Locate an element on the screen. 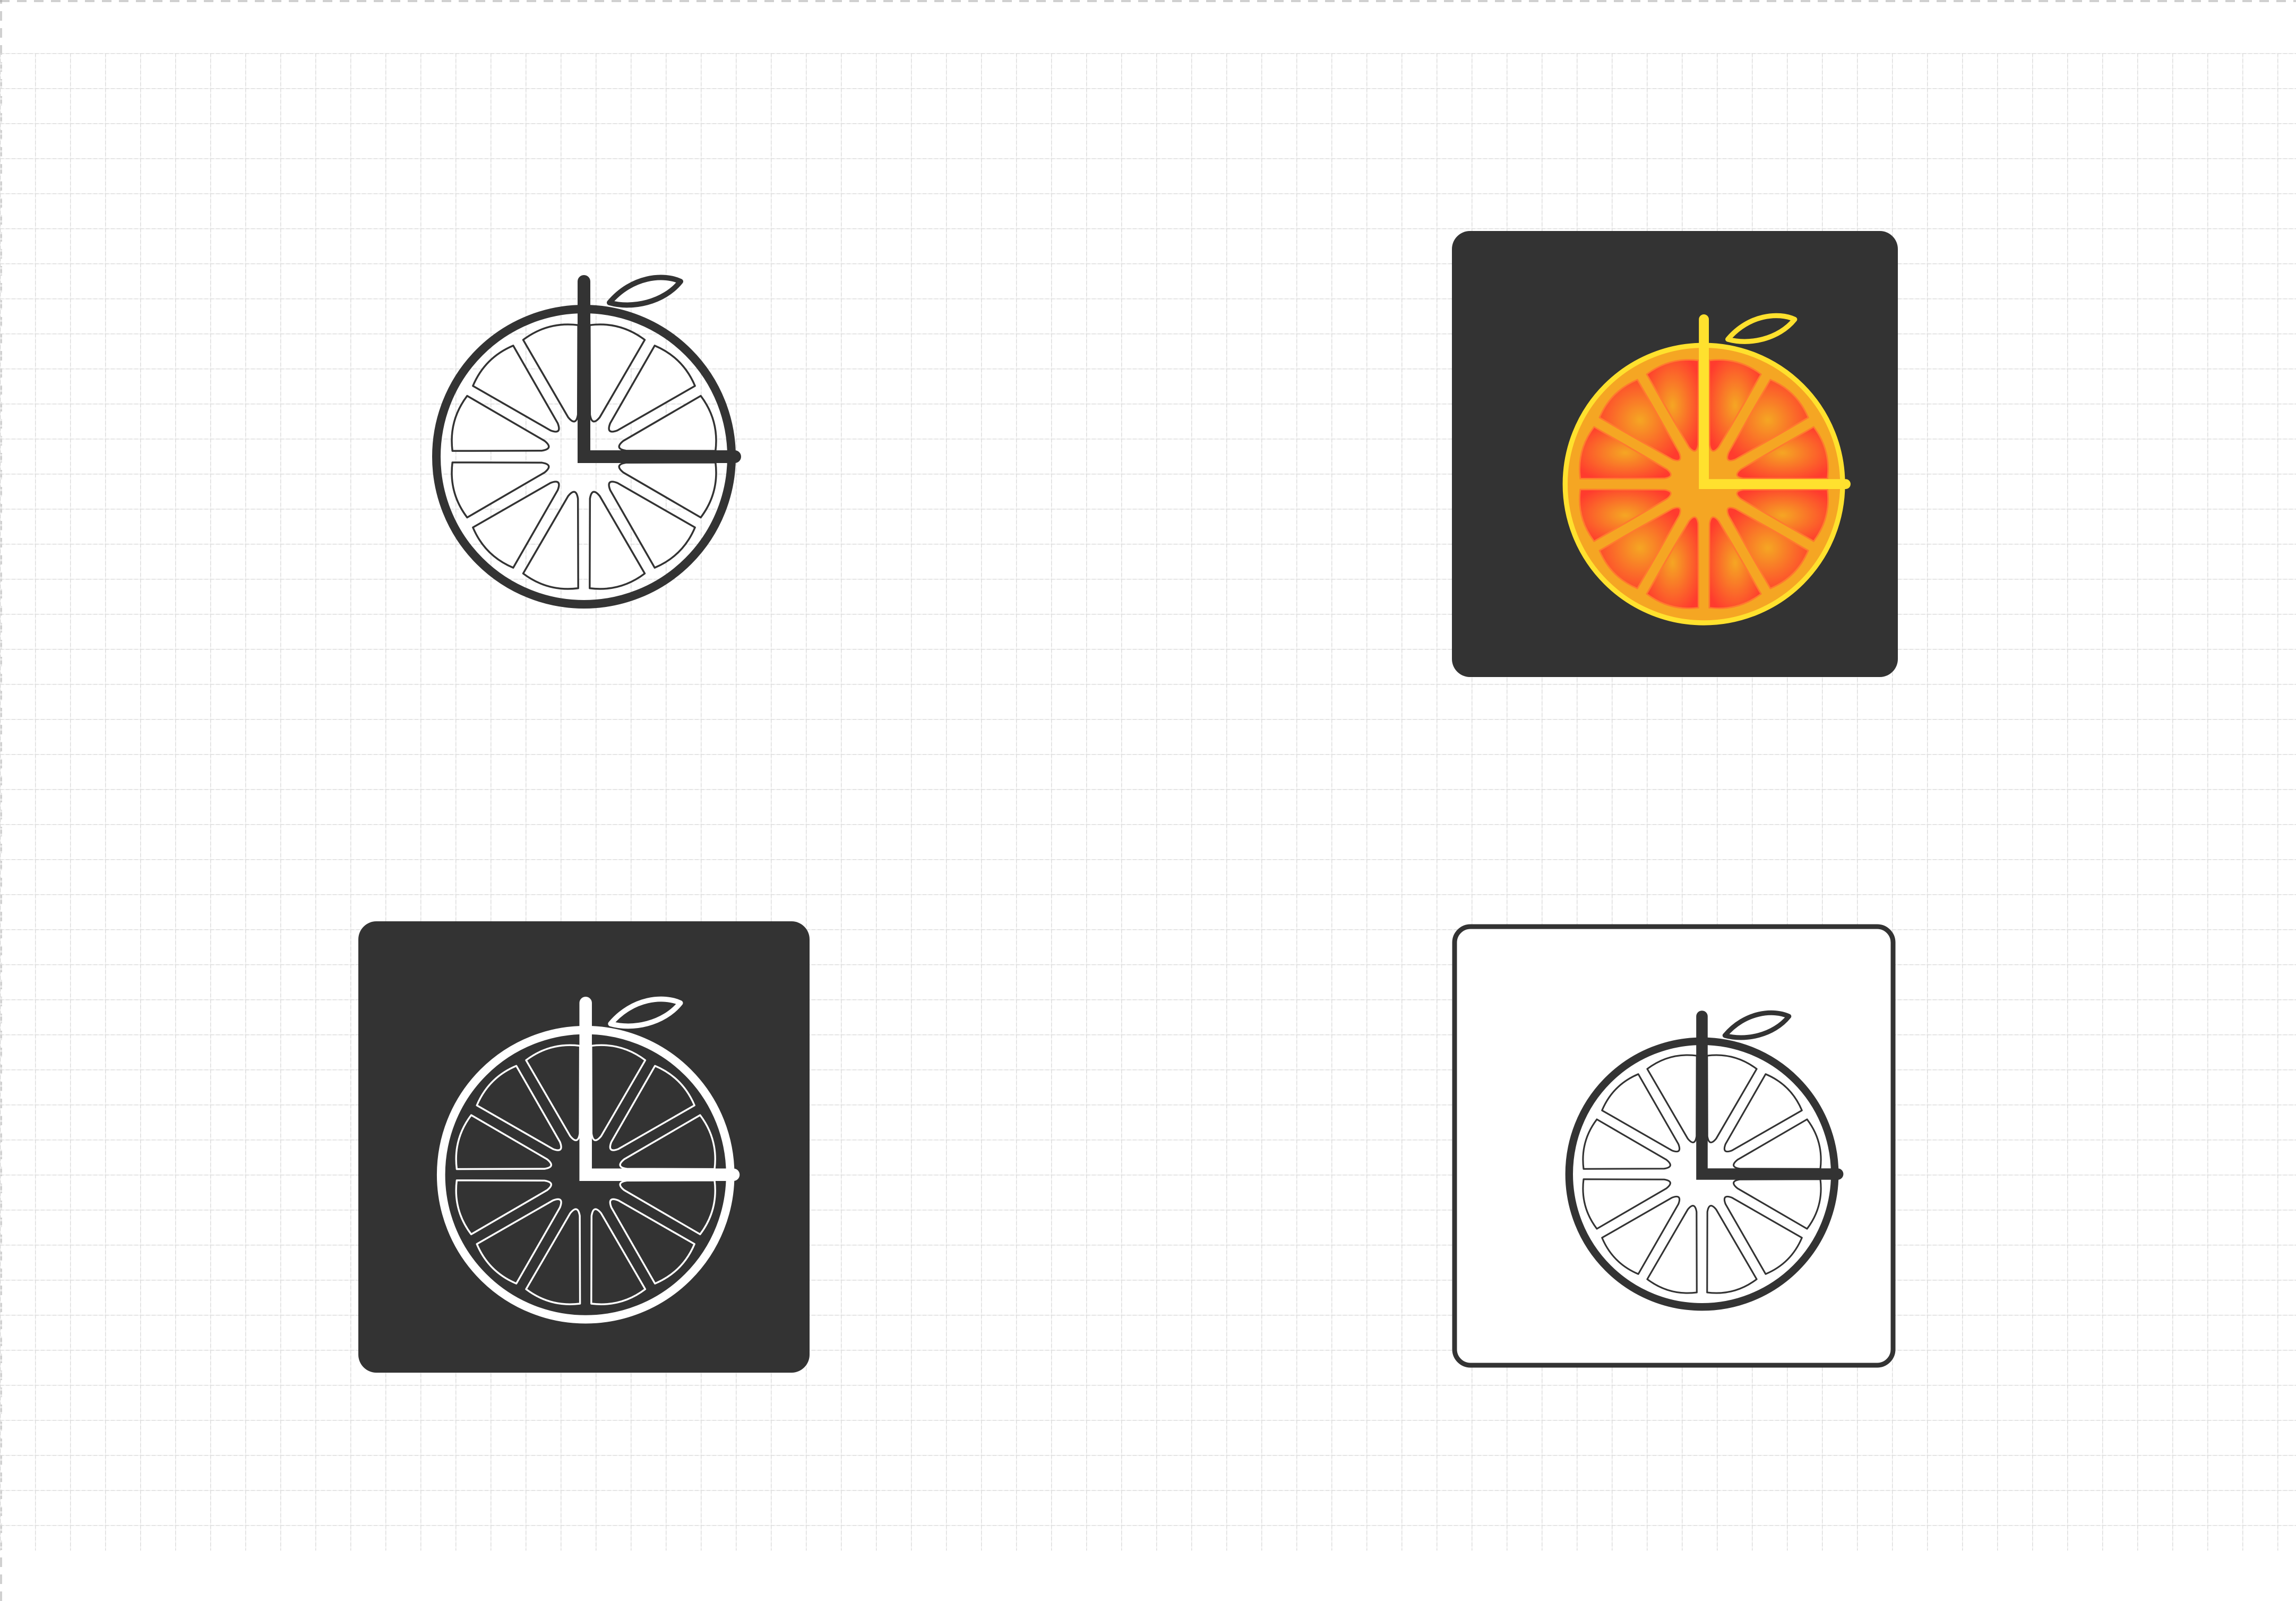  logo-variant-outline-light is located at coordinates (578, 435).